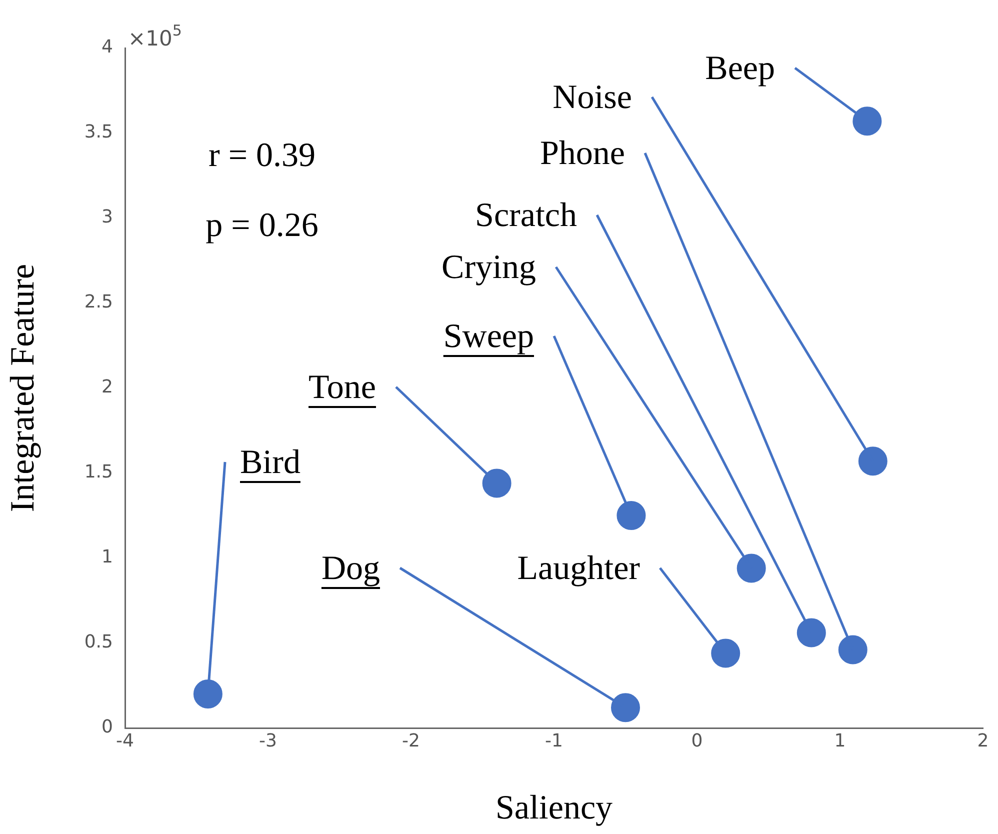 The width and height of the screenshot is (998, 834). I want to click on annotation: Dog, so click(350, 568).